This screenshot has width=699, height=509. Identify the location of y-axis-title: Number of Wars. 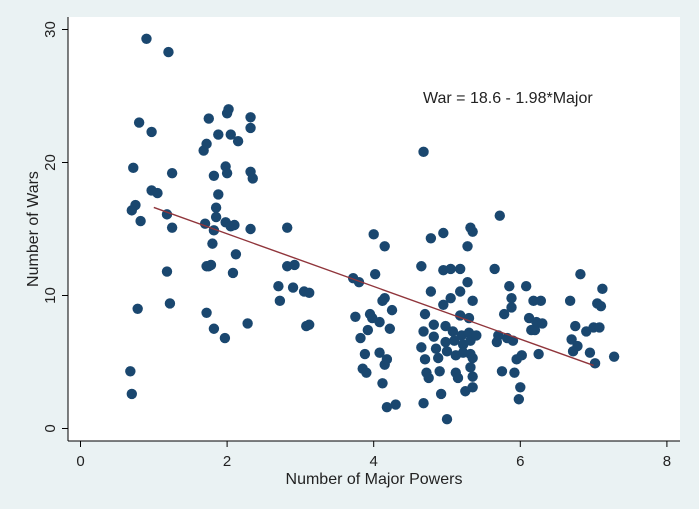
(33, 229).